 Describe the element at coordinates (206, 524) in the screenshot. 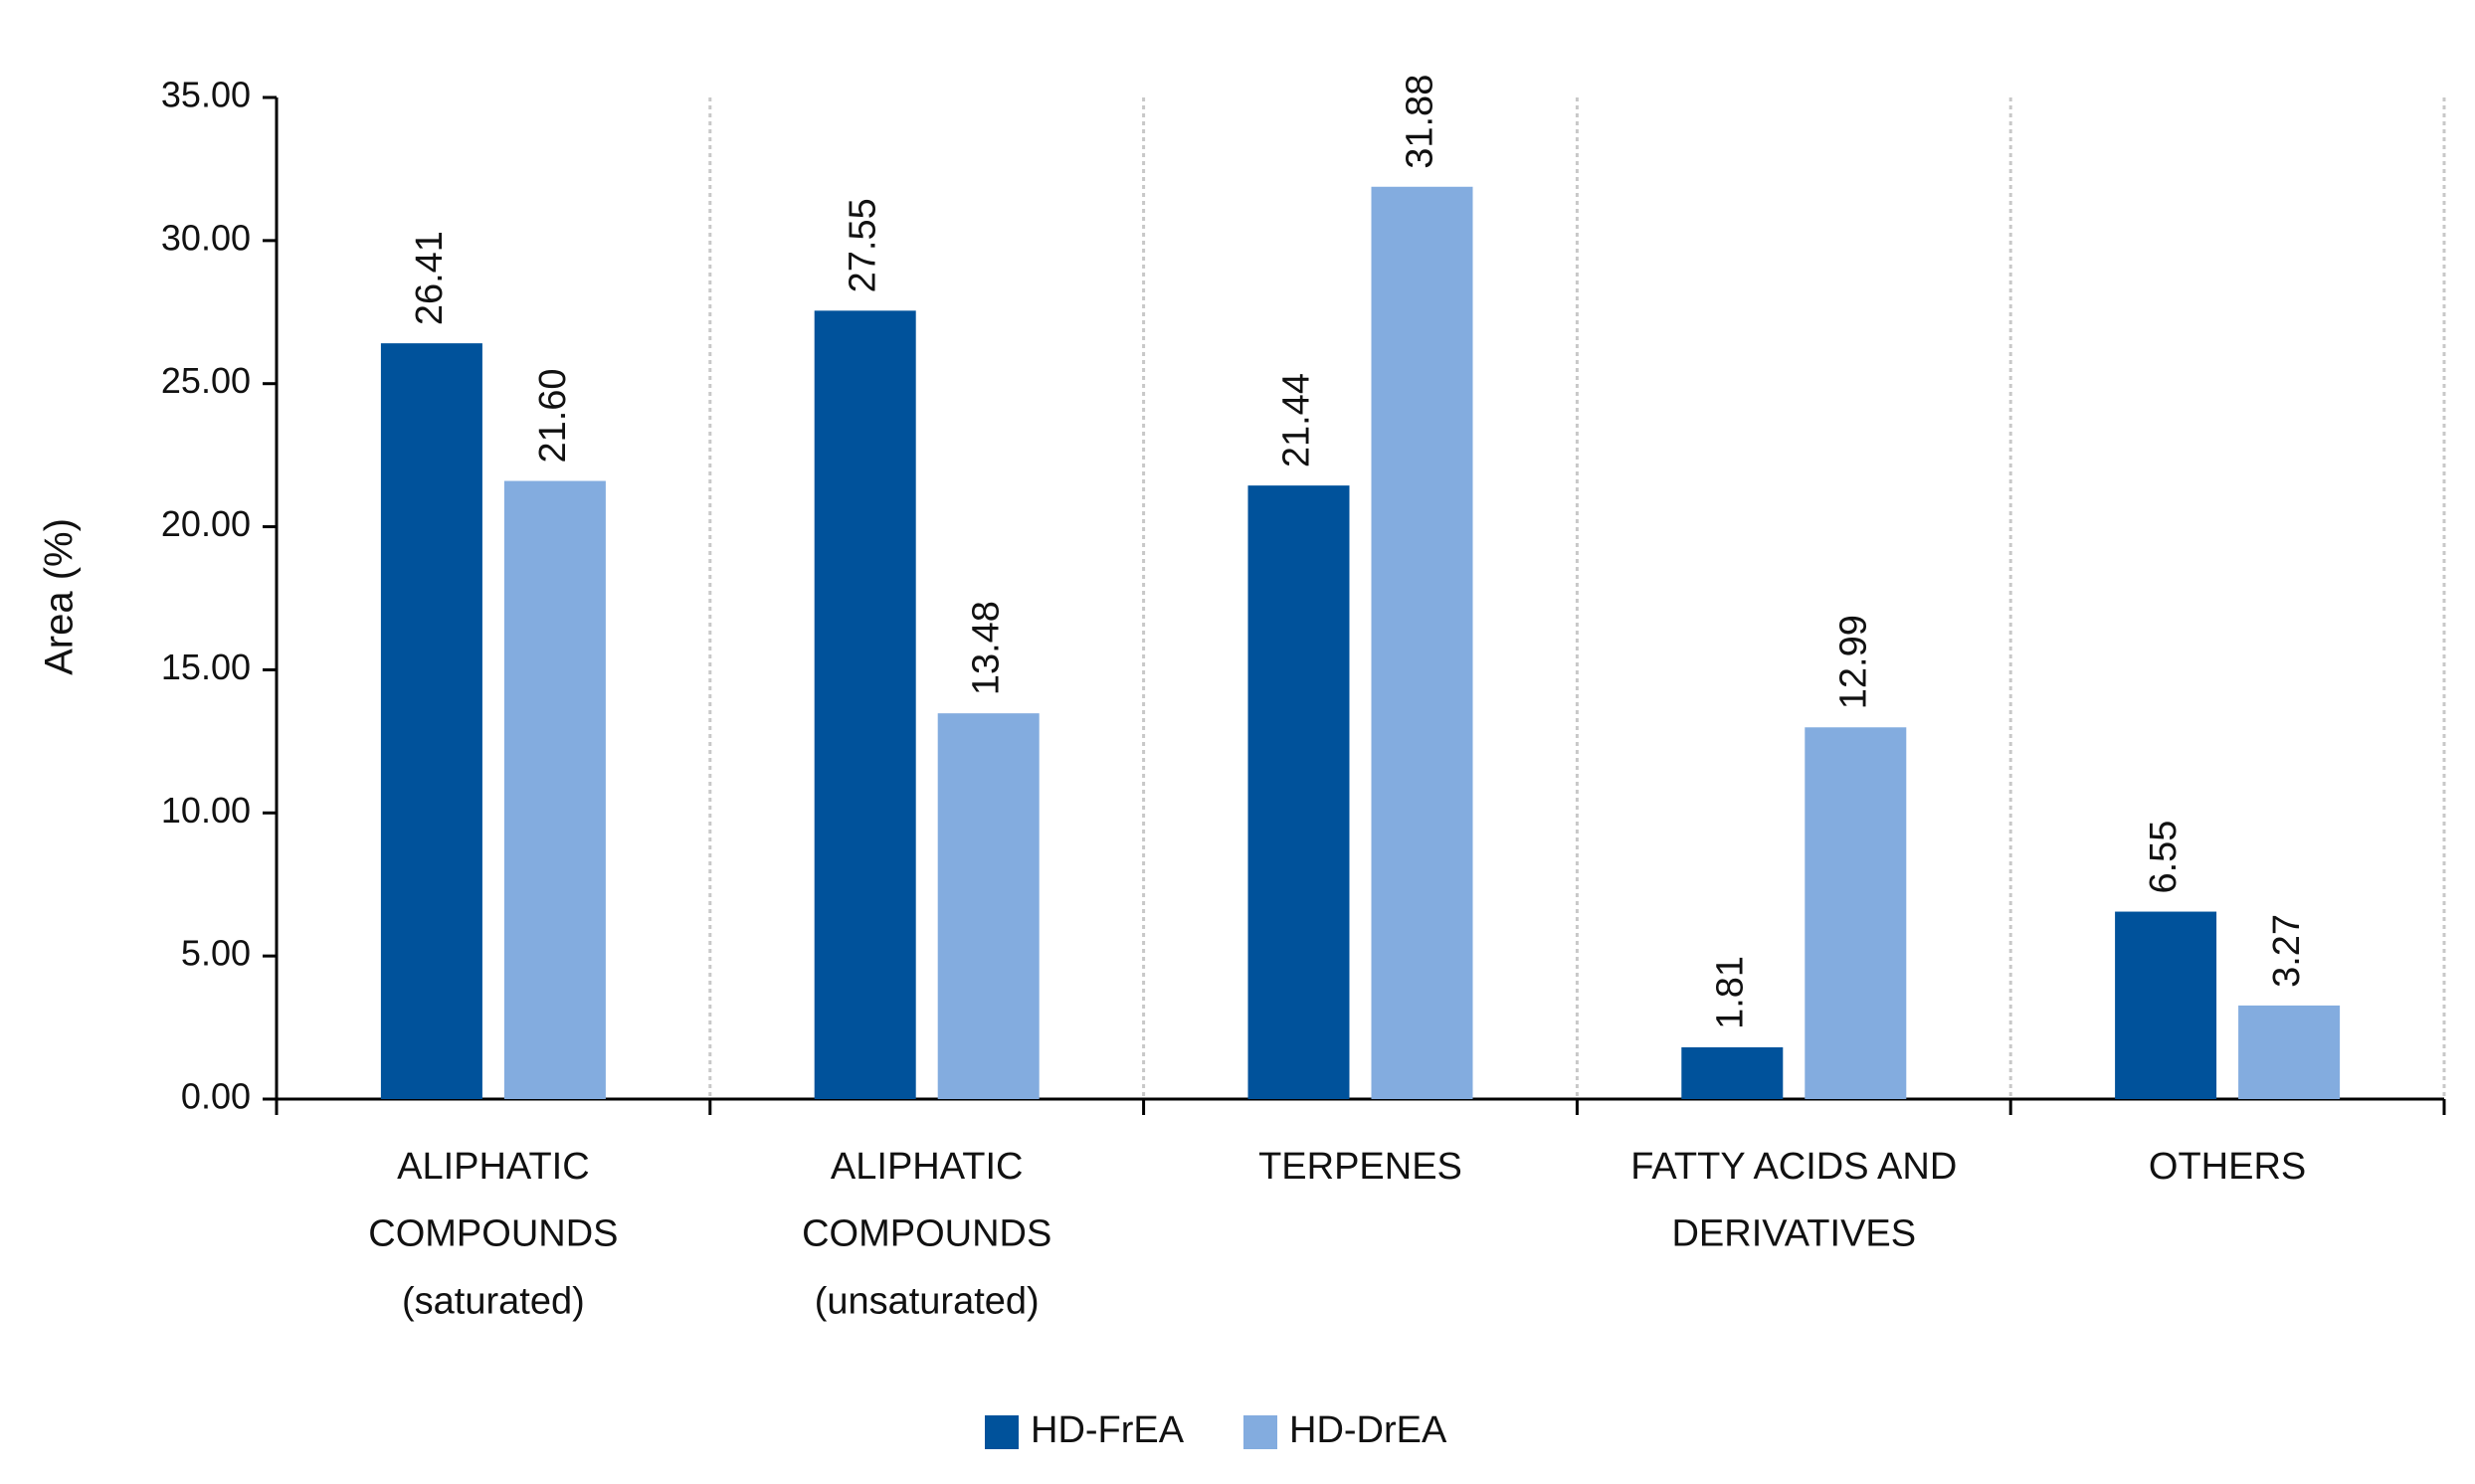

I see `y-tick-label: 20.00` at that location.